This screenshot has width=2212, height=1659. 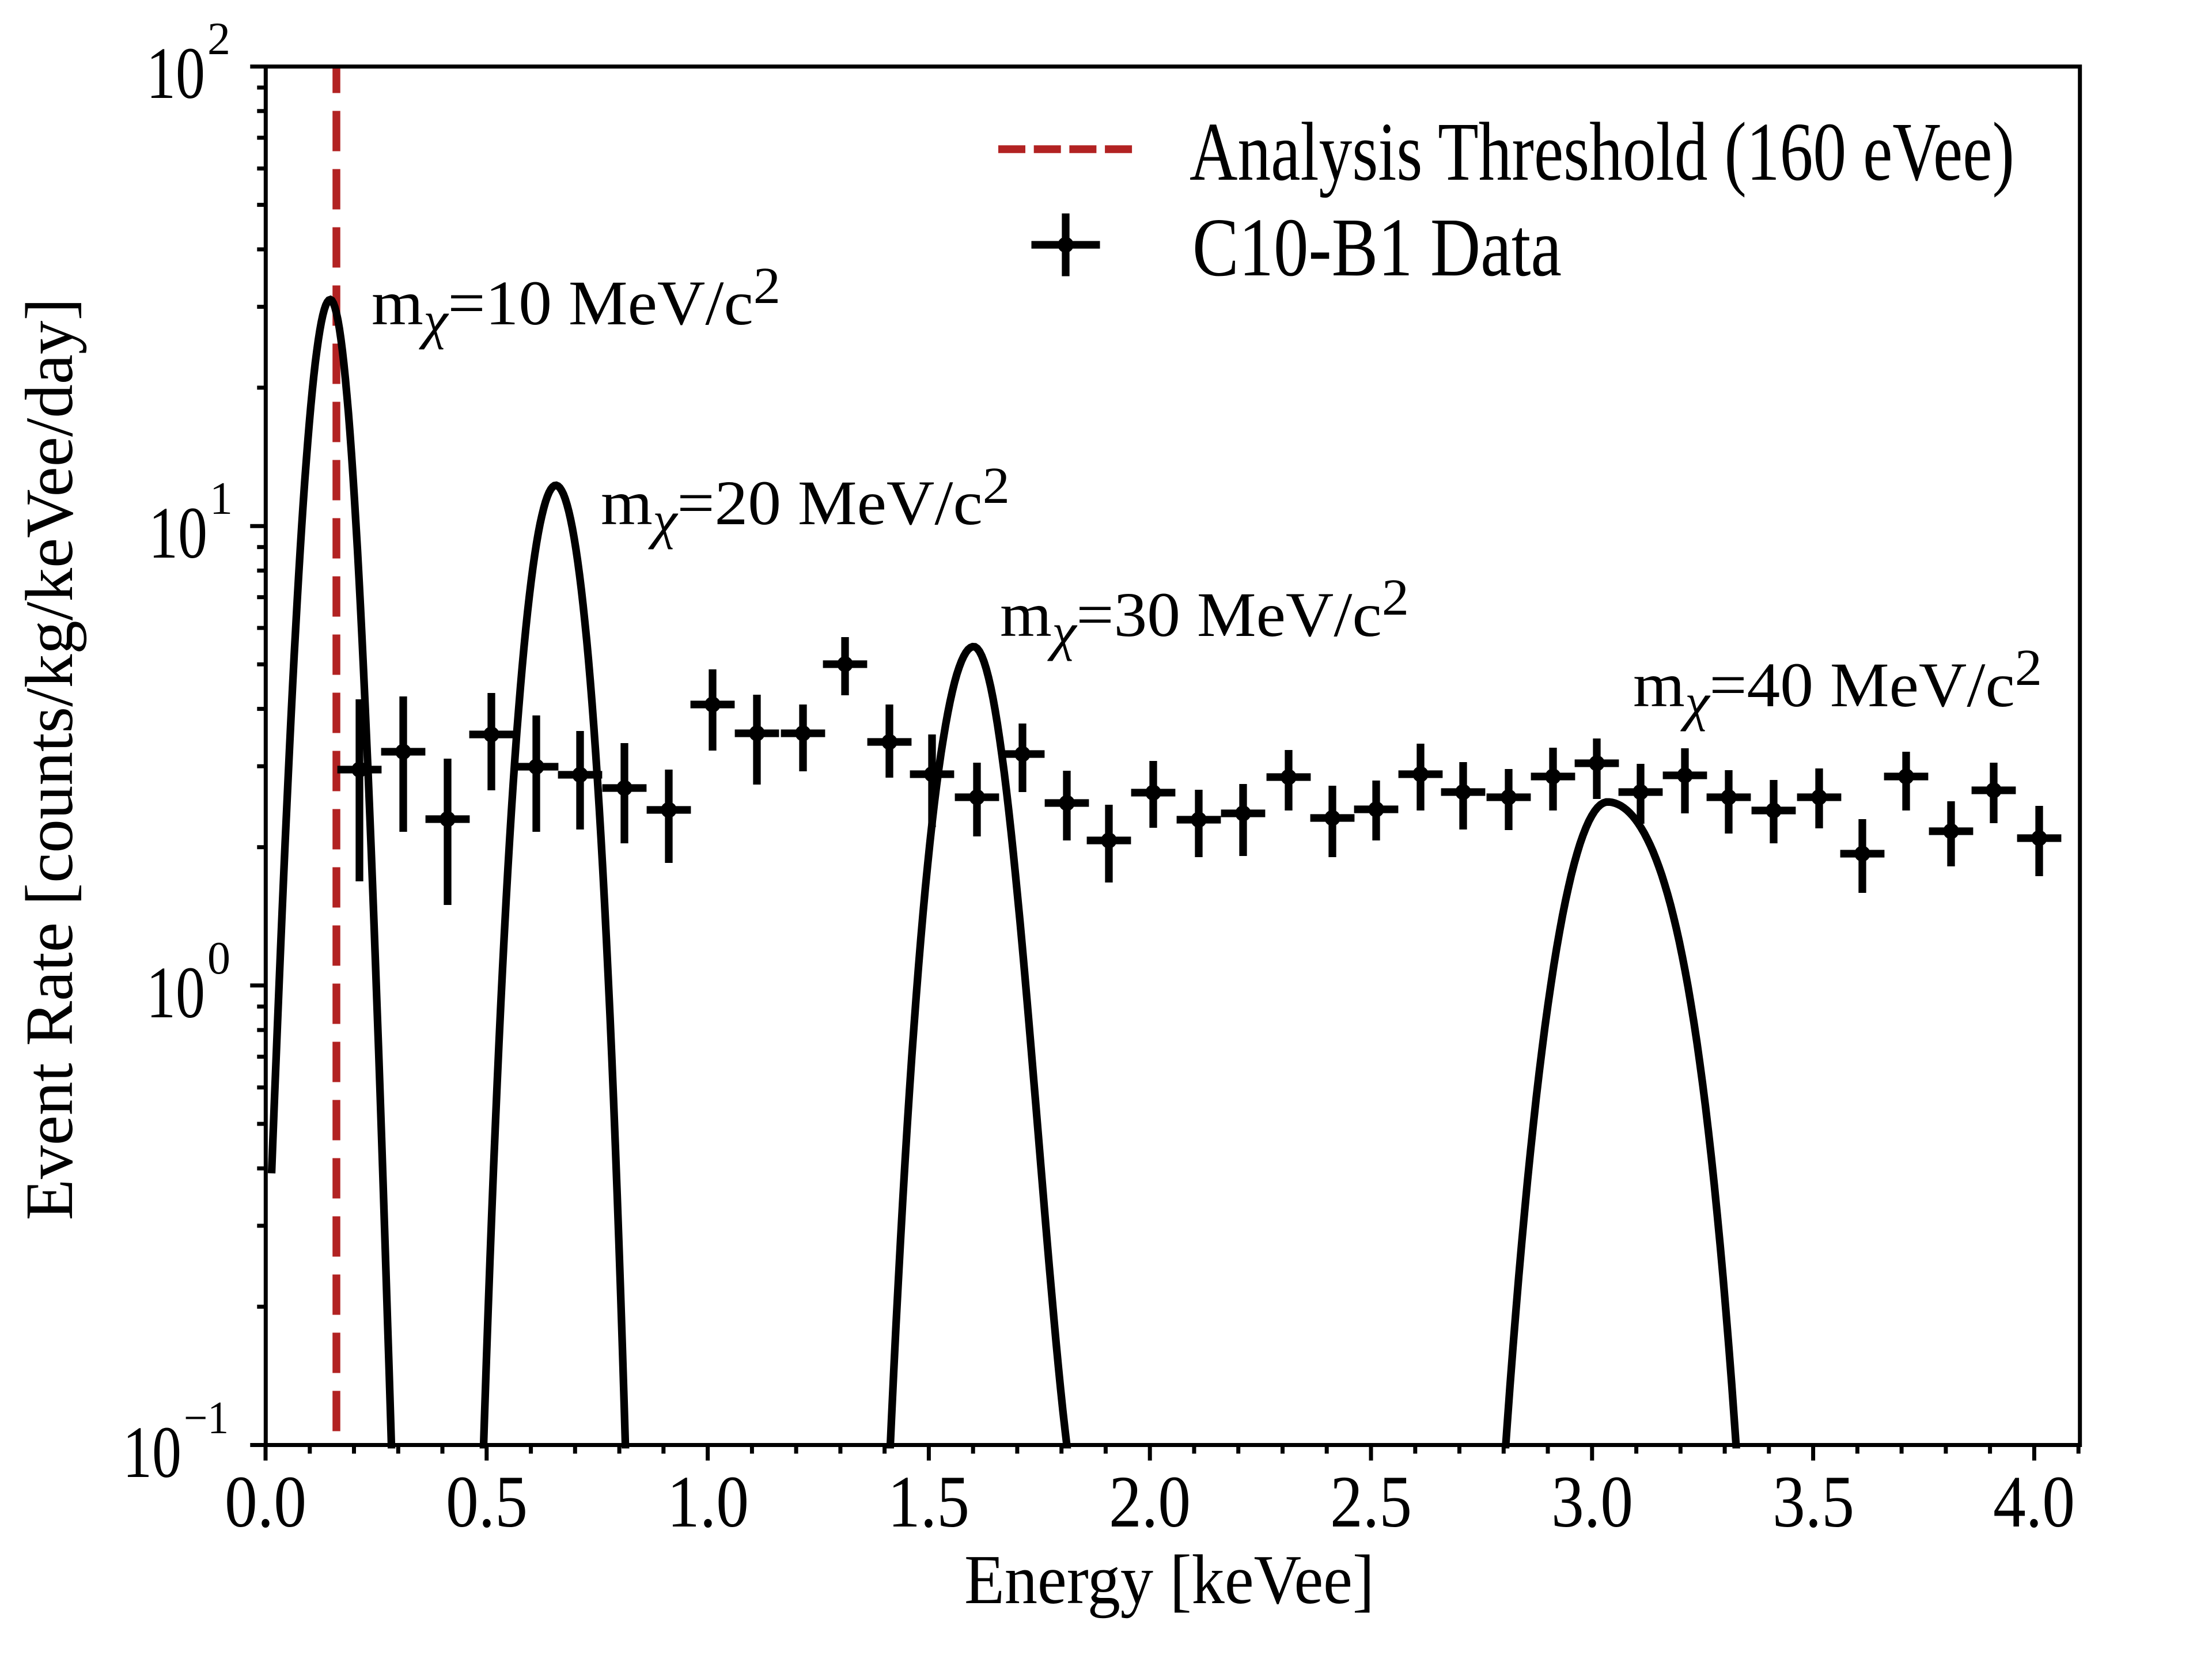 I want to click on svg-text: 0.5, so click(x=487, y=1502).